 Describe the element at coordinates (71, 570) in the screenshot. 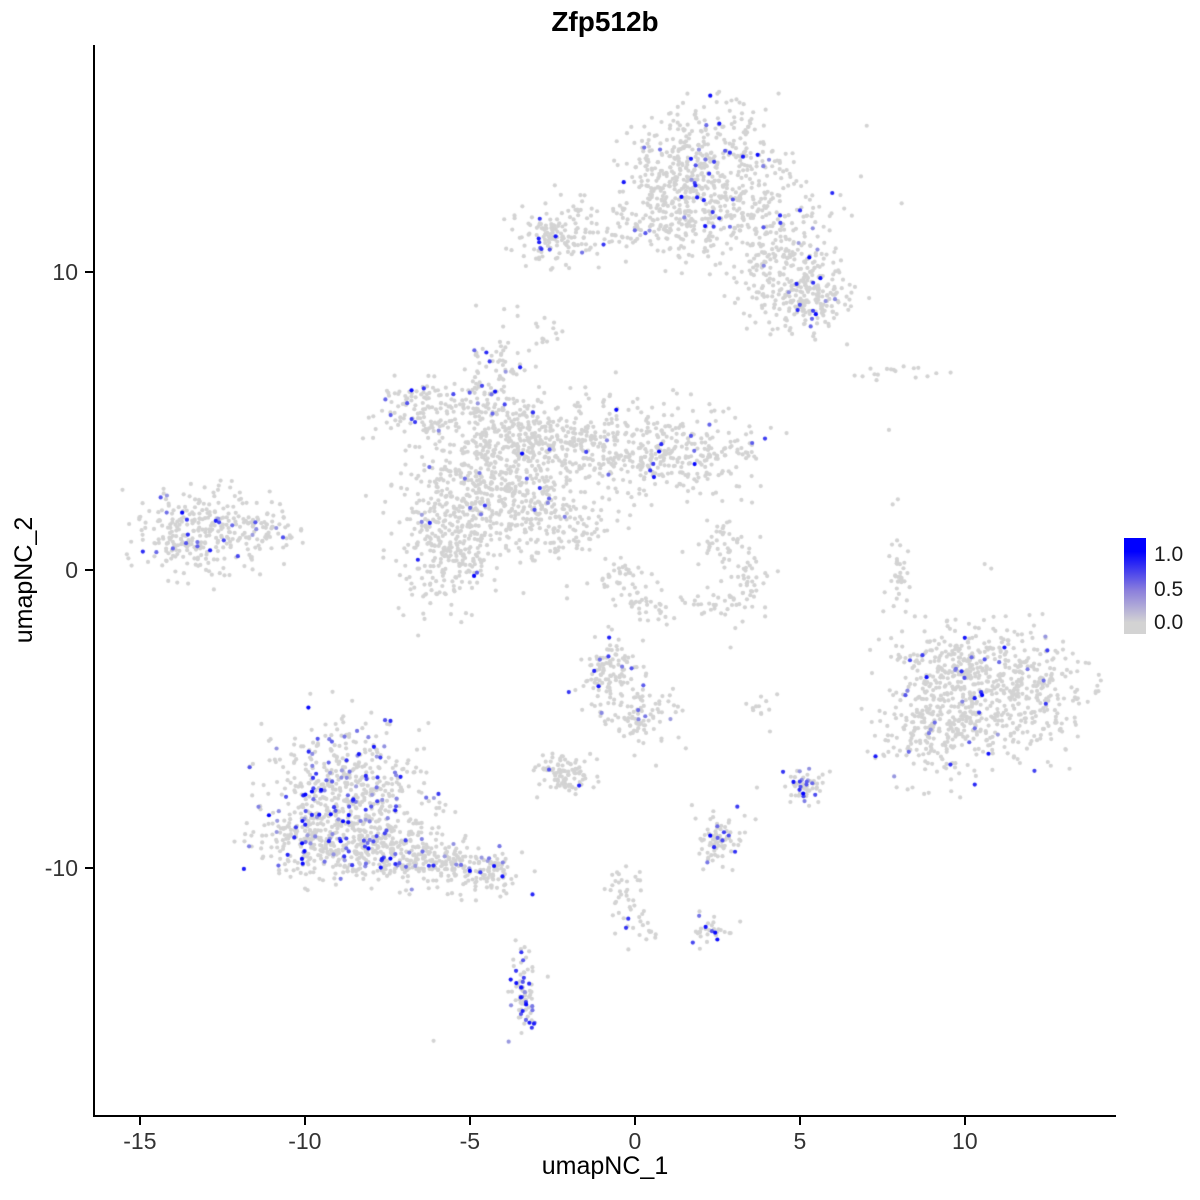

I see `y-tick-label: 0` at that location.